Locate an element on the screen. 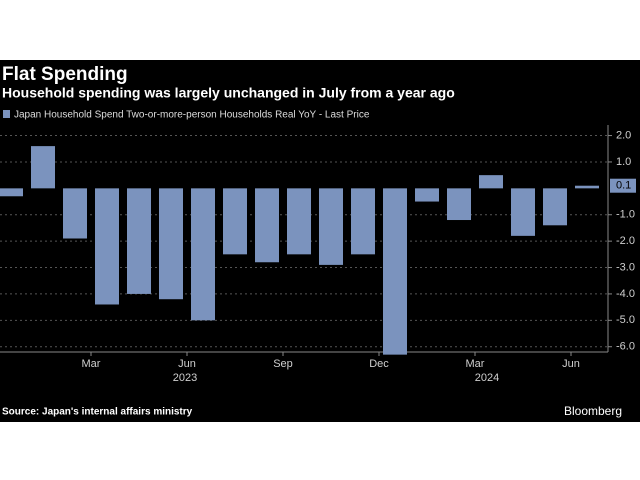  y-tick-label: -6.0 is located at coordinates (625, 347).